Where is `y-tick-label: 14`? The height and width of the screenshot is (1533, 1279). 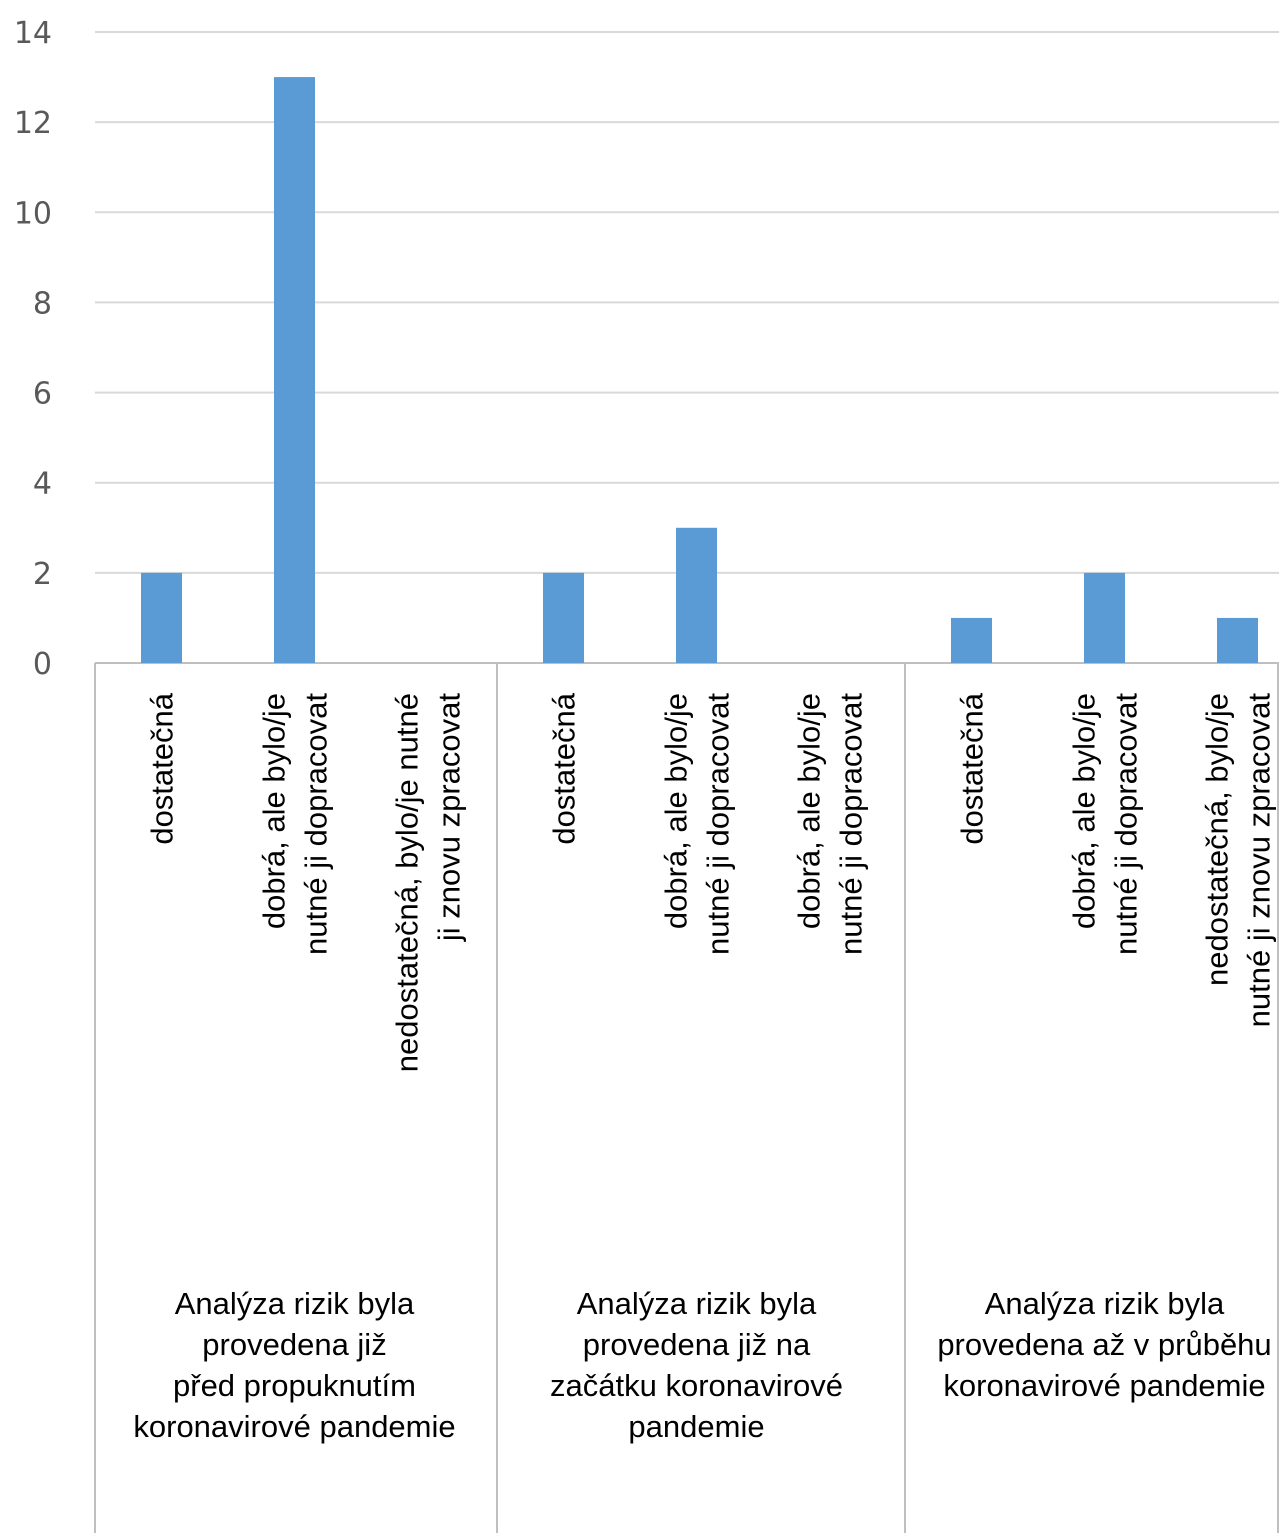 y-tick-label: 14 is located at coordinates (33, 33).